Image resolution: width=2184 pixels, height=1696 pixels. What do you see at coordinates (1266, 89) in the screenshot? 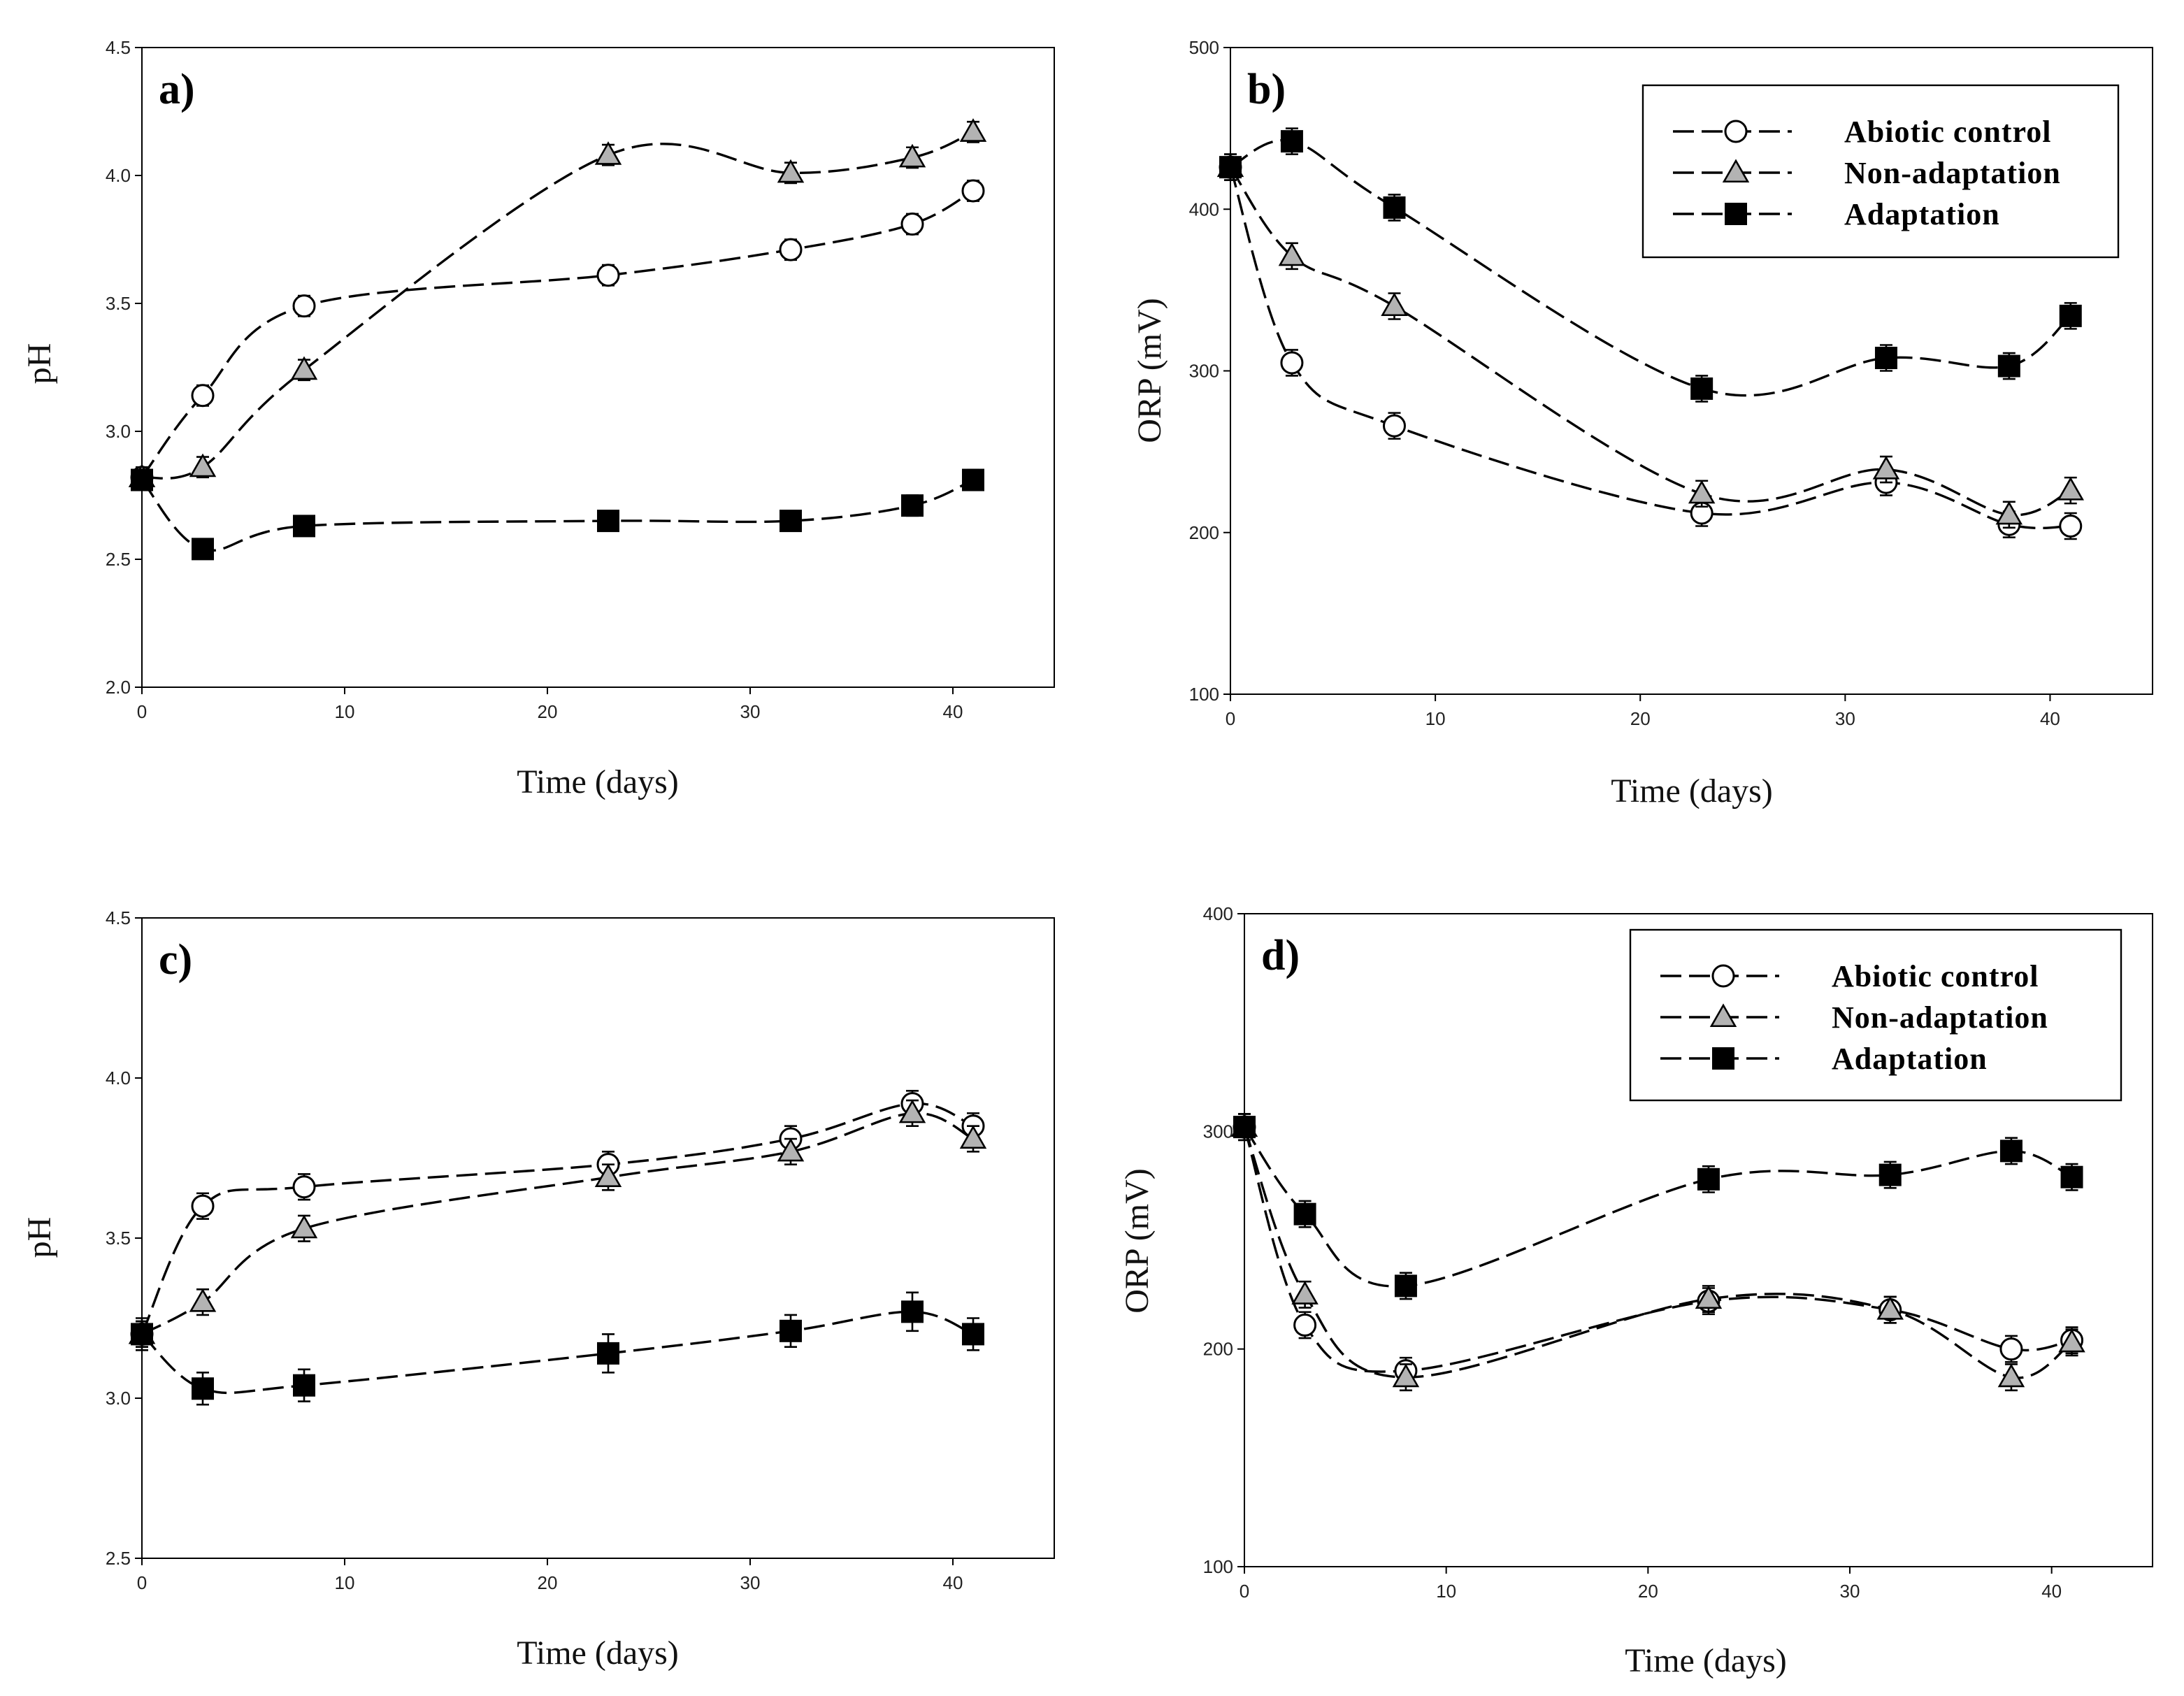
I see `panel-label: b)` at bounding box center [1266, 89].